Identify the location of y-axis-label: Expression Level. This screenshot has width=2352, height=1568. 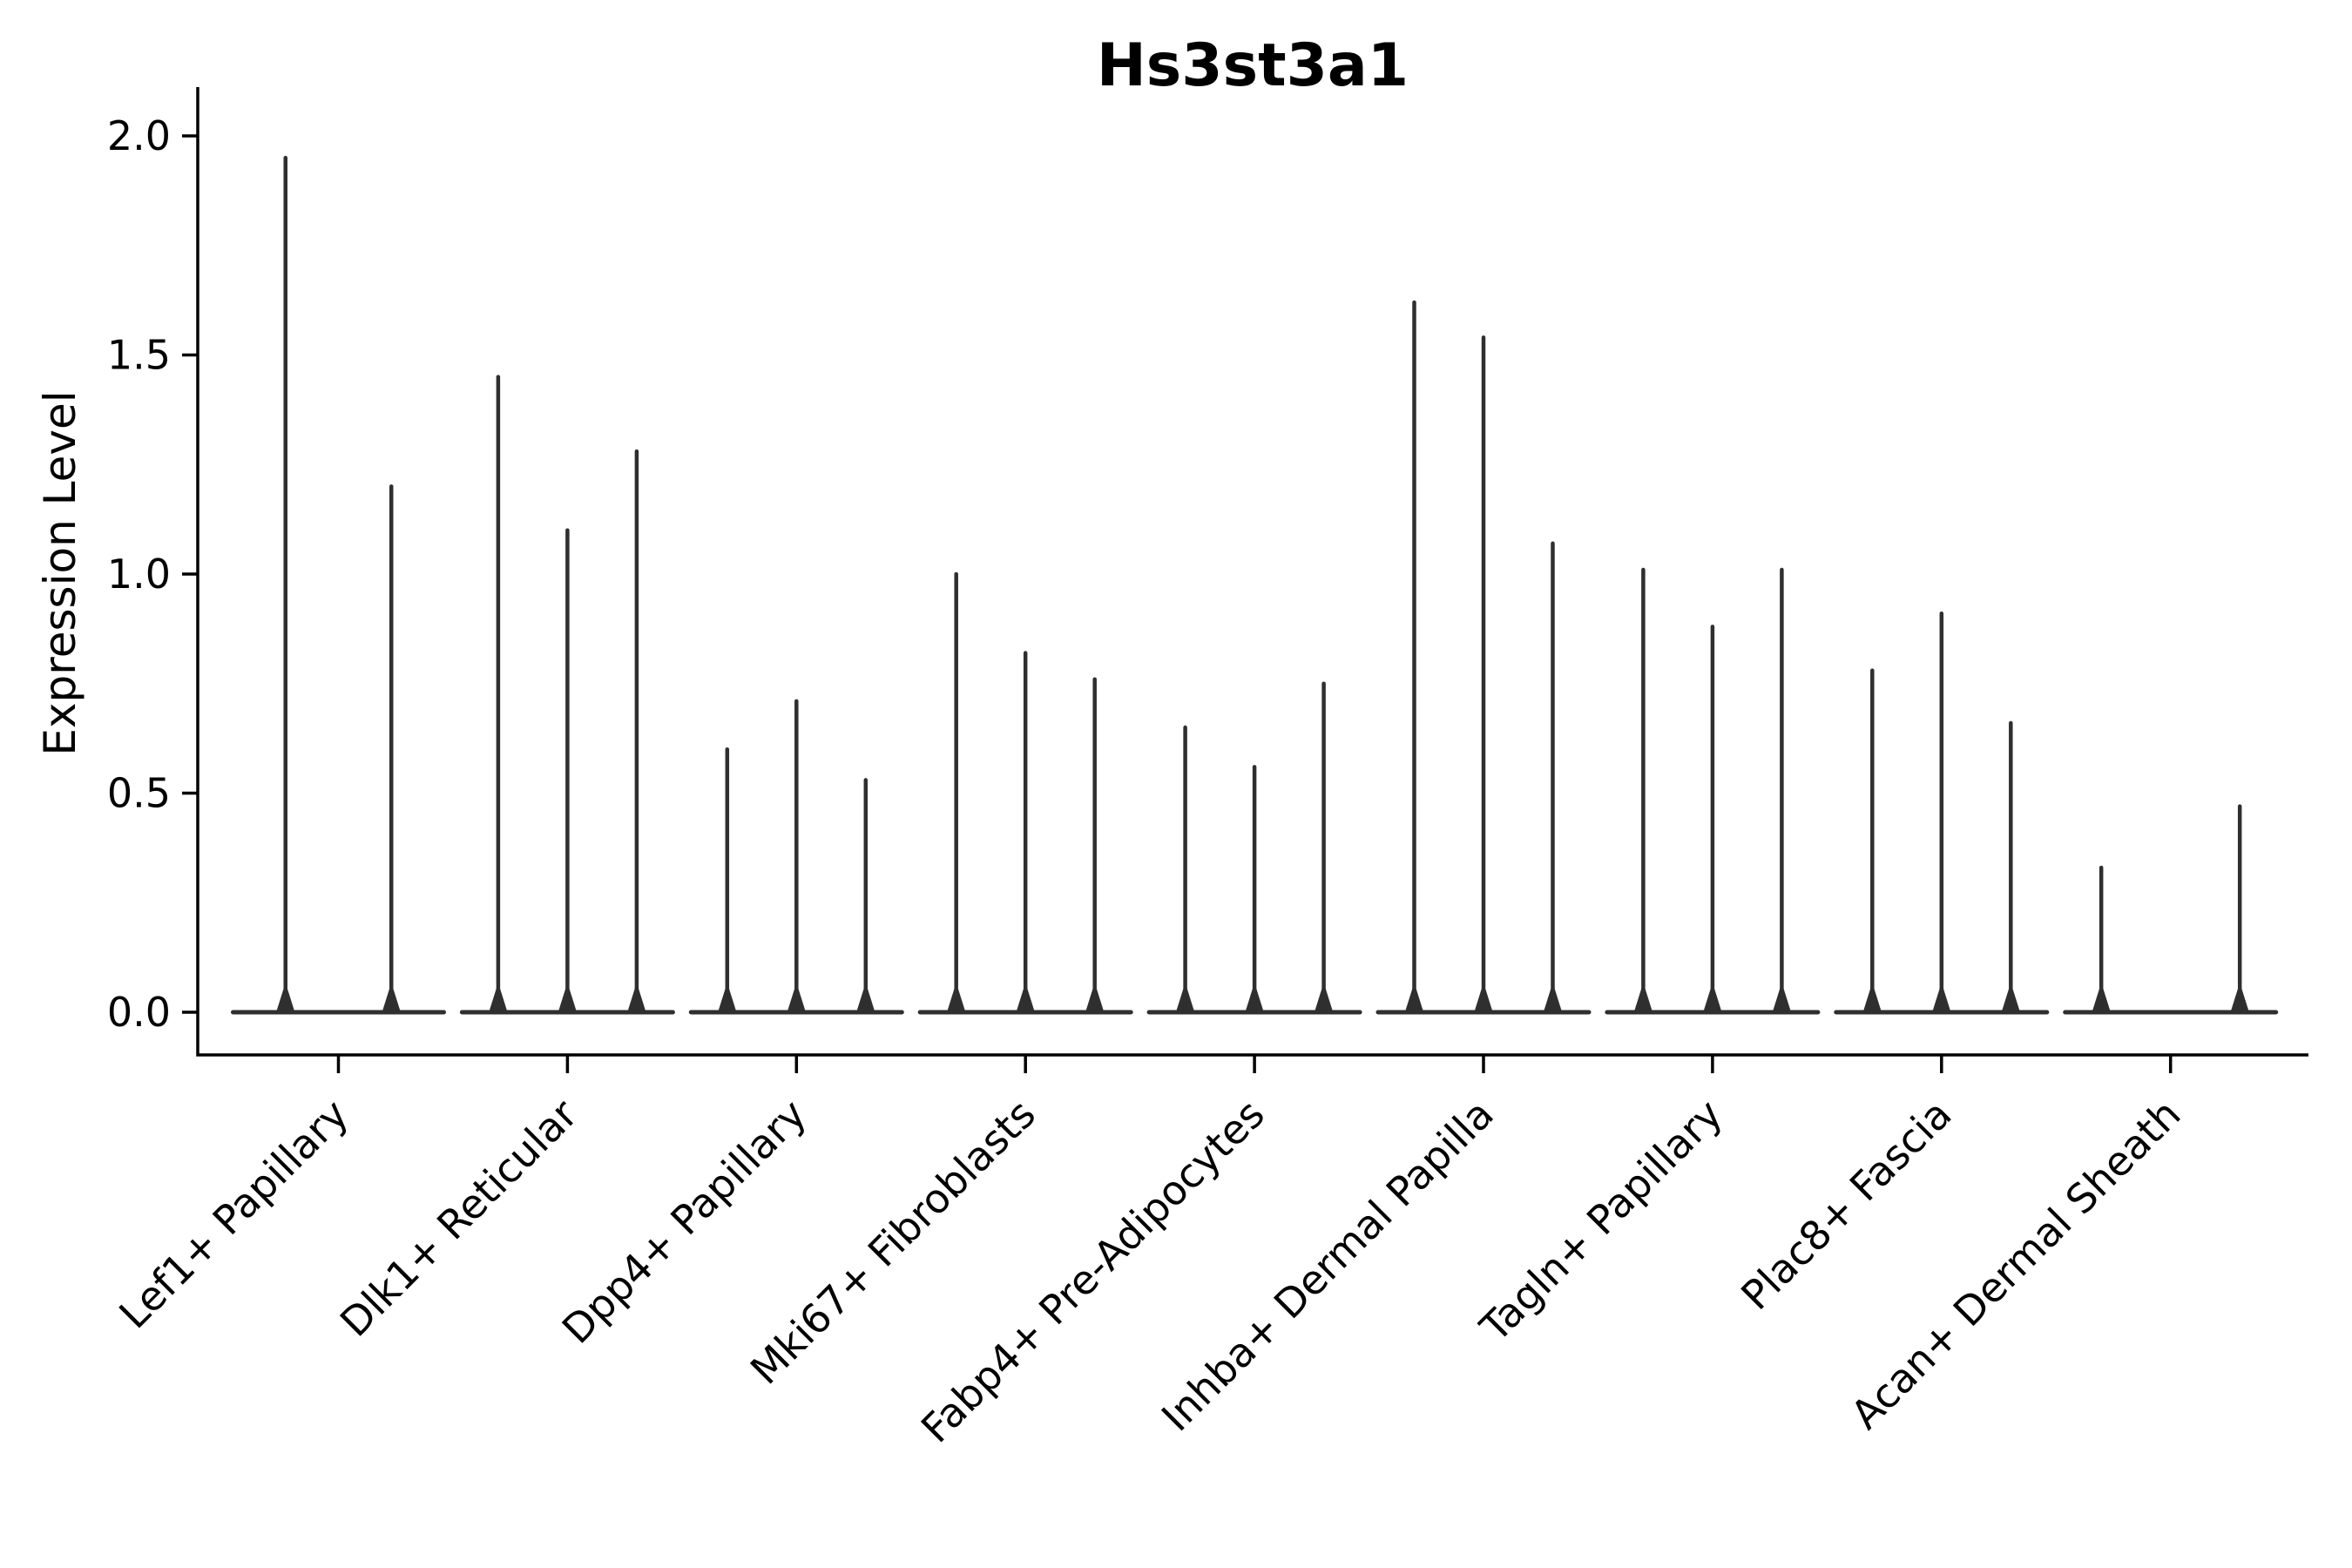
(60, 572).